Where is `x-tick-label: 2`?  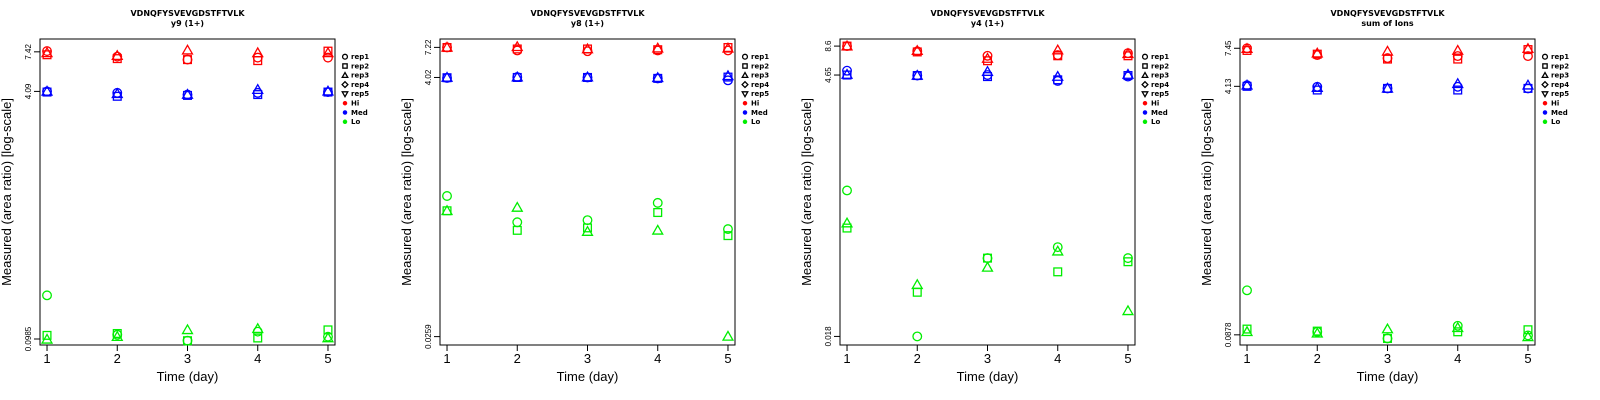 x-tick-label: 2 is located at coordinates (1317, 358).